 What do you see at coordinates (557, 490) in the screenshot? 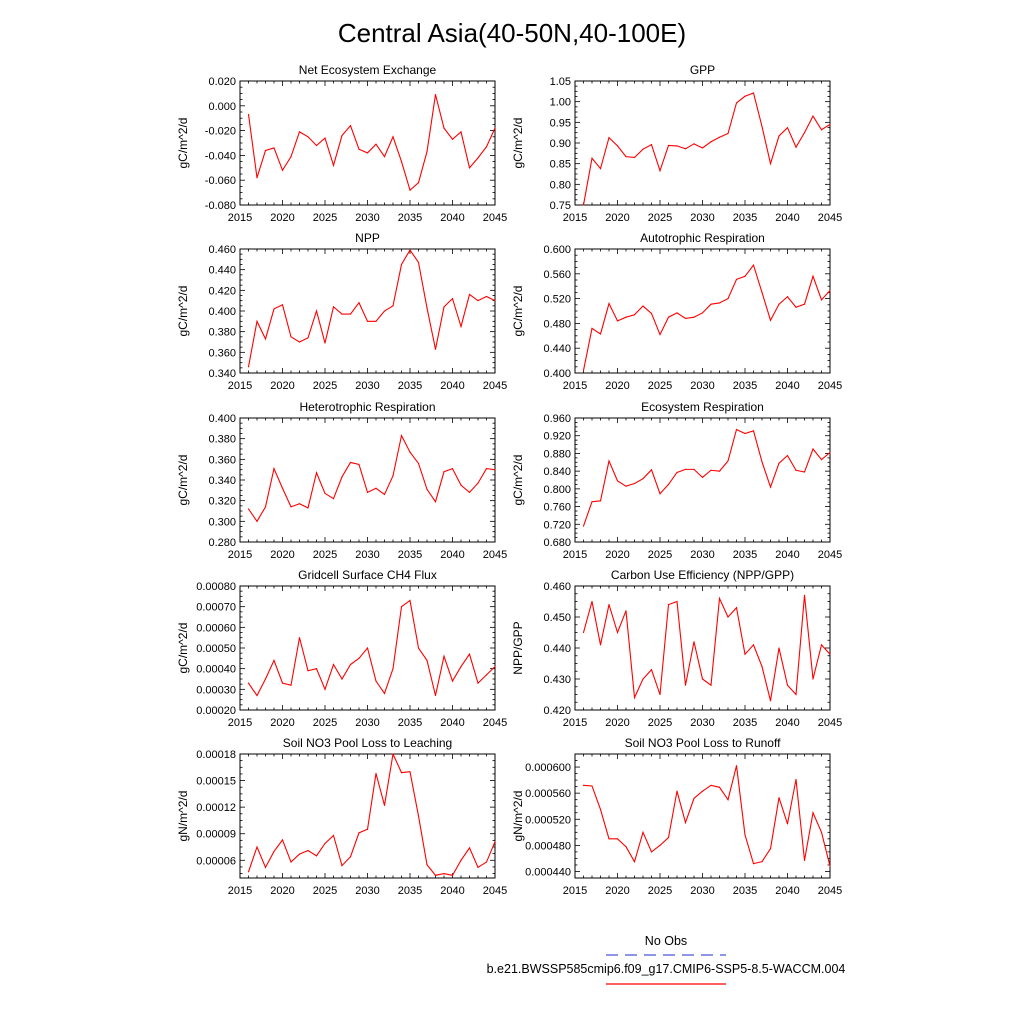
I see `y-tick-label: 0.800` at bounding box center [557, 490].